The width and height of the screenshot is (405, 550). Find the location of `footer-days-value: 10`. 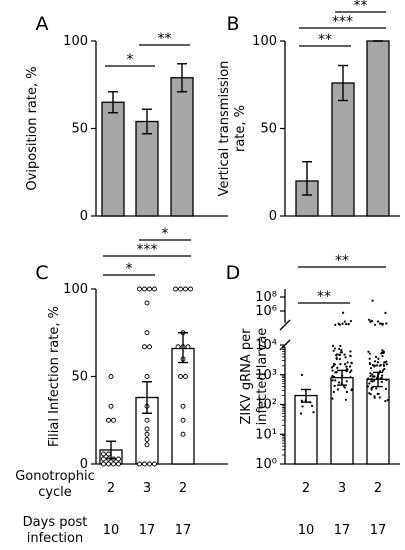

footer-days-value: 10 is located at coordinates (306, 530).